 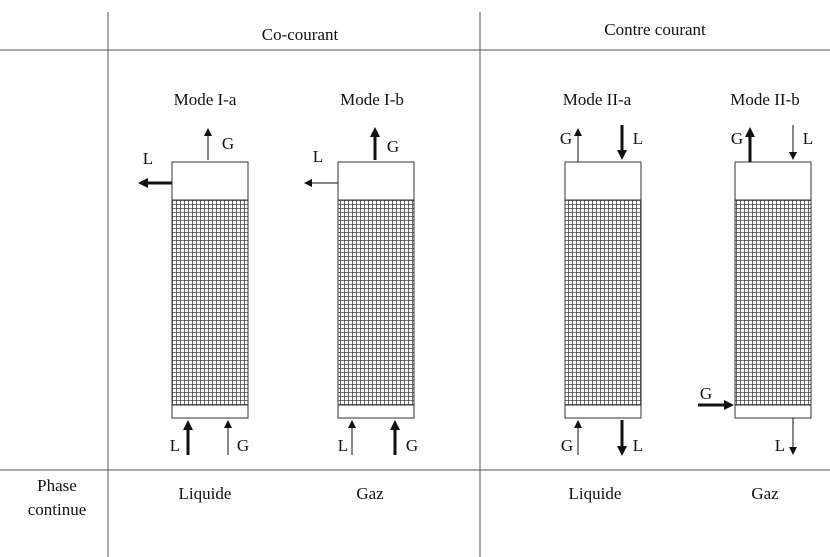 What do you see at coordinates (372, 99) in the screenshot?
I see `mode-title: Mode I-b` at bounding box center [372, 99].